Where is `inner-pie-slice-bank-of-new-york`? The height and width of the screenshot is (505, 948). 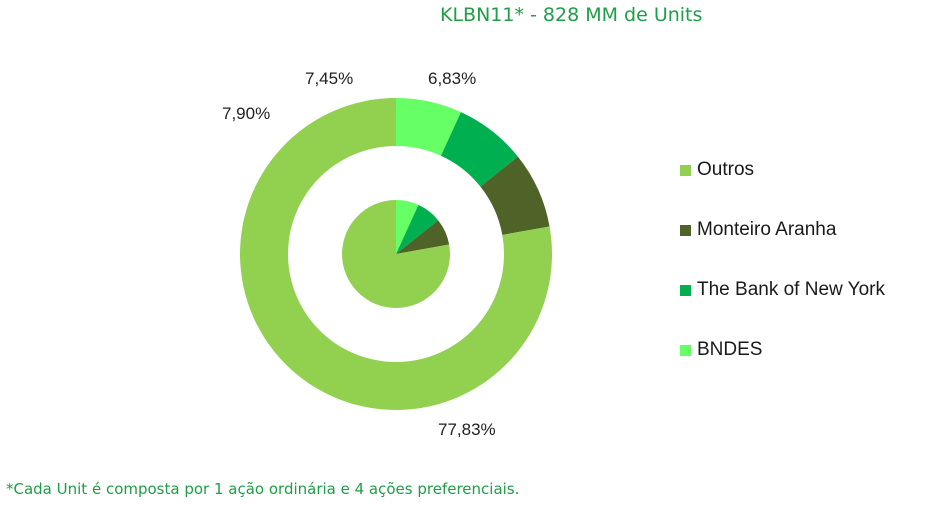
inner-pie-slice-bank-of-new-york is located at coordinates (417, 229).